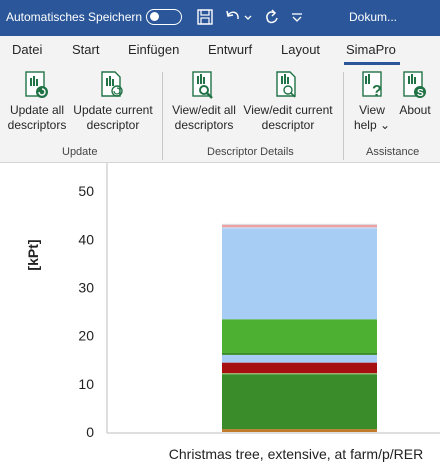 The width and height of the screenshot is (440, 471). I want to click on view-edit-all-descriptors-button: View/edit all descriptors, so click(204, 101).